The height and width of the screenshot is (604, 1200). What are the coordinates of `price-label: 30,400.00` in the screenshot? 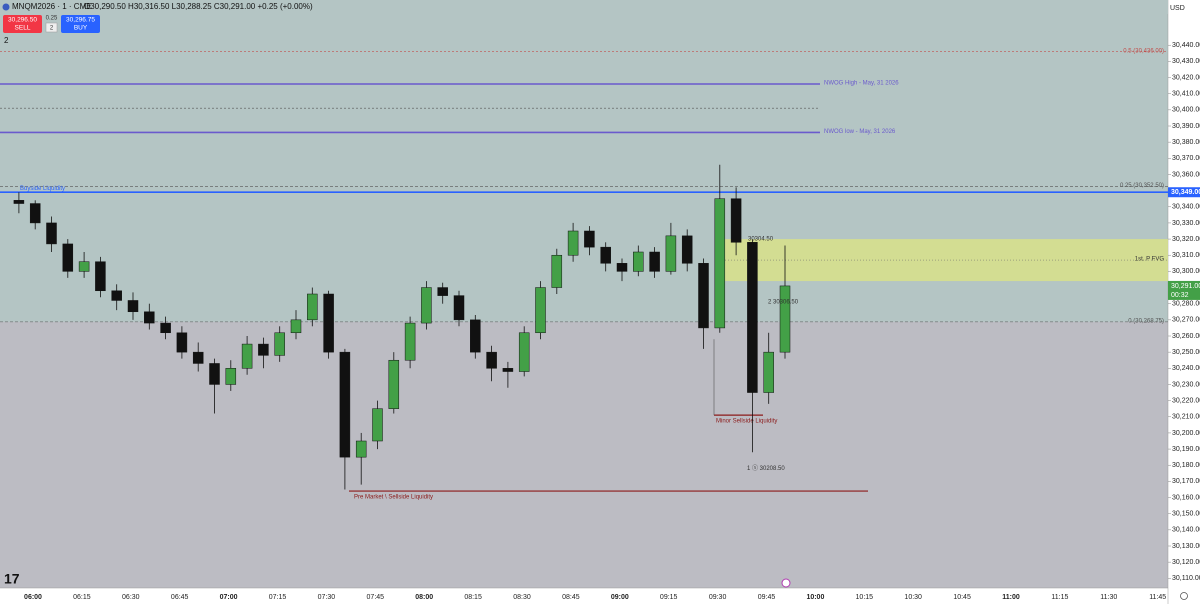 It's located at (1186, 110).